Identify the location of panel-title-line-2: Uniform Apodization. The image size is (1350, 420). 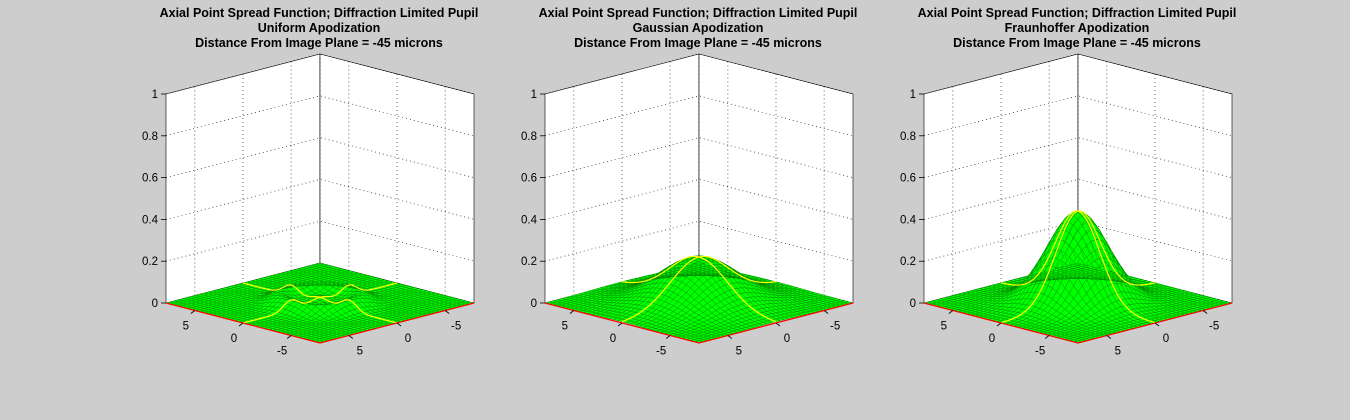
(319, 28).